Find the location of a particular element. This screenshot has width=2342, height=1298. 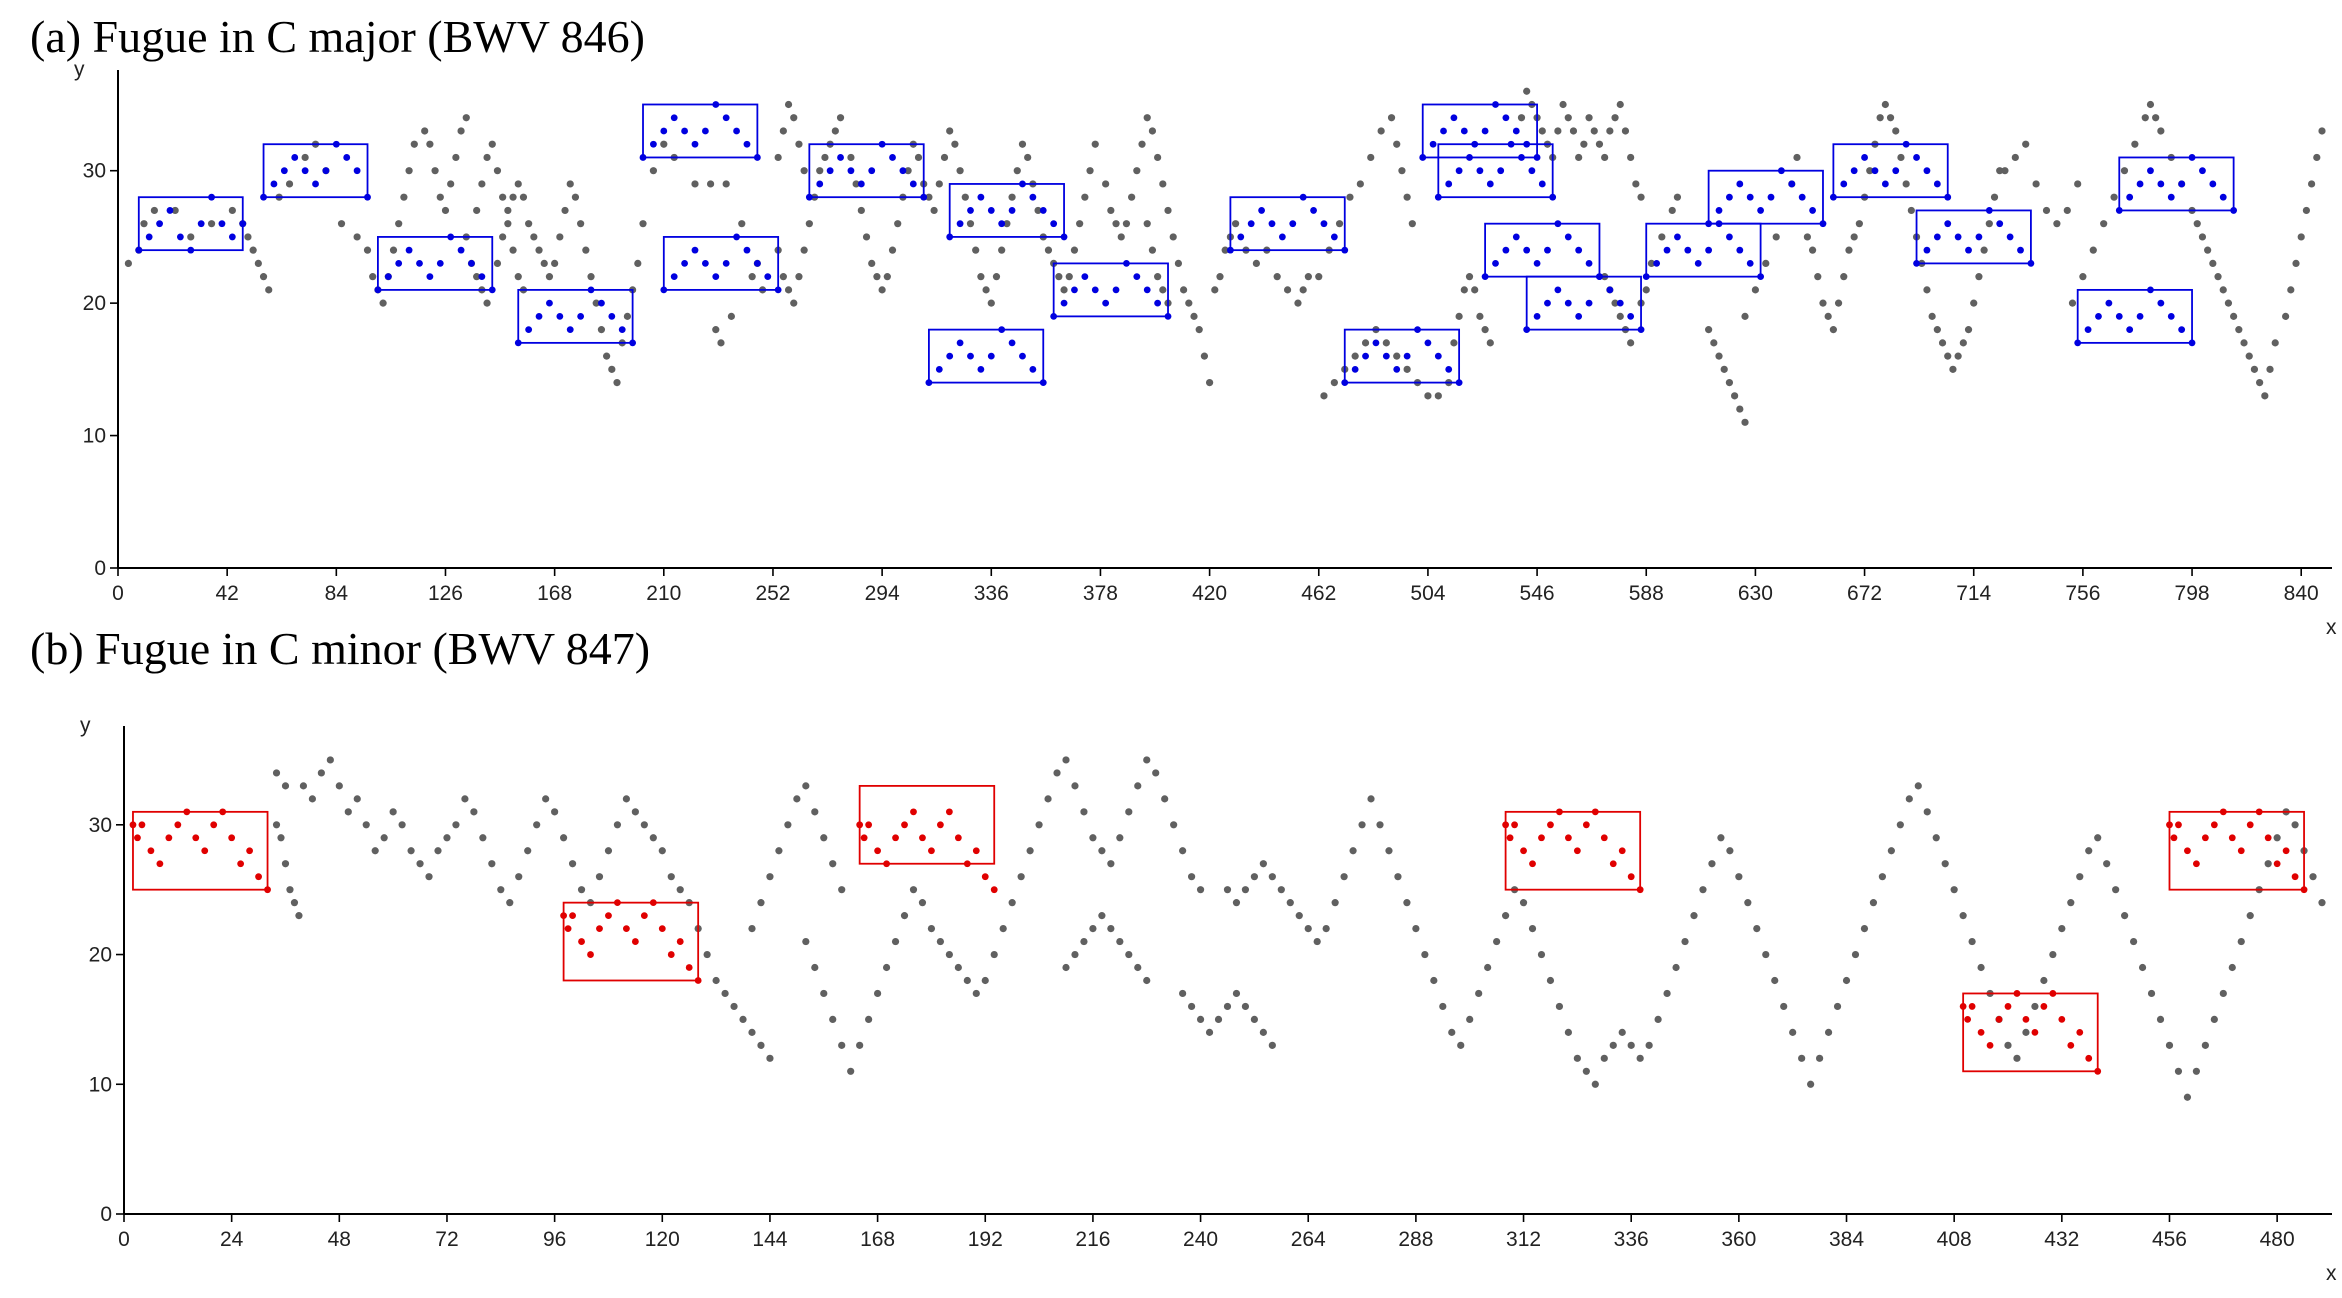

x-tick-label: 252 is located at coordinates (772, 593).